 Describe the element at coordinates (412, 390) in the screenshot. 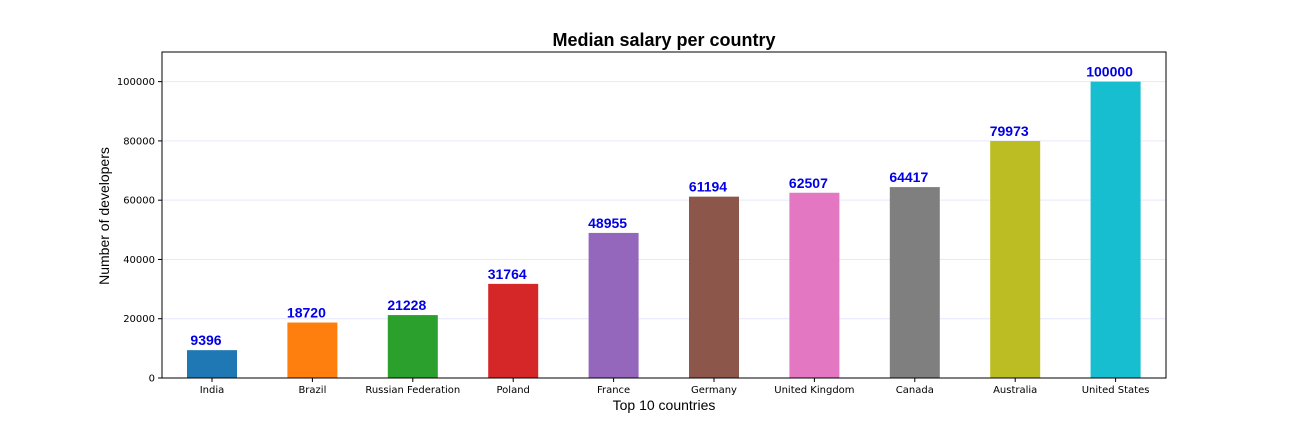

I see `x-tick-label: Russian Federation` at that location.